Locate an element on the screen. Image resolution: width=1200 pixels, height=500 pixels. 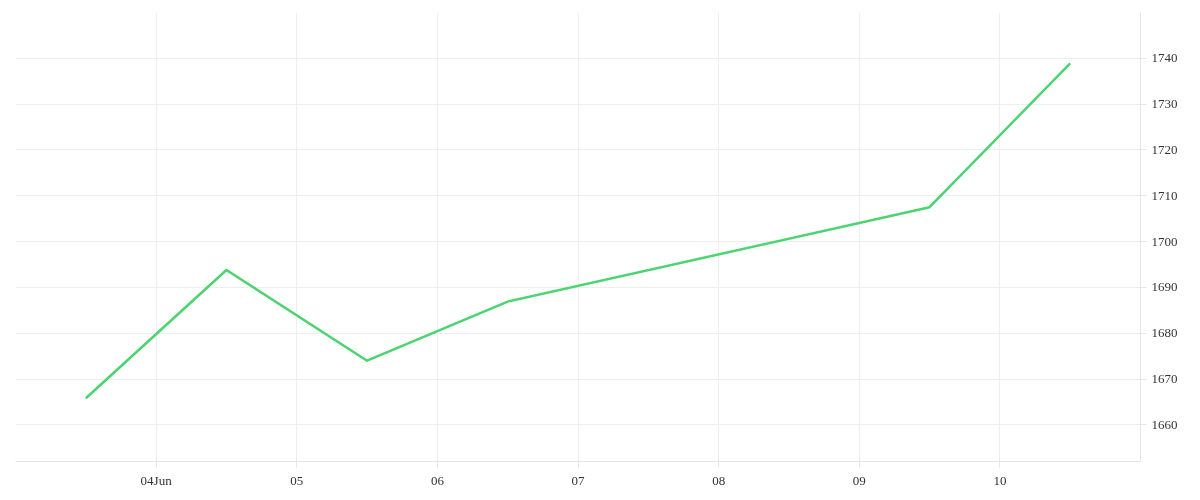
y-tick-label: 1690 is located at coordinates (1164, 287).